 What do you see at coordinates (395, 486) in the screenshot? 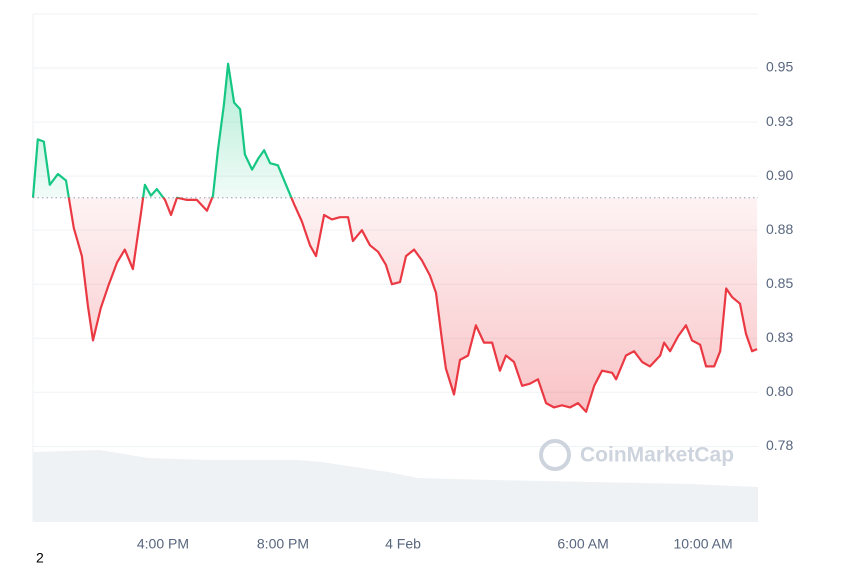
I see `volume-area` at bounding box center [395, 486].